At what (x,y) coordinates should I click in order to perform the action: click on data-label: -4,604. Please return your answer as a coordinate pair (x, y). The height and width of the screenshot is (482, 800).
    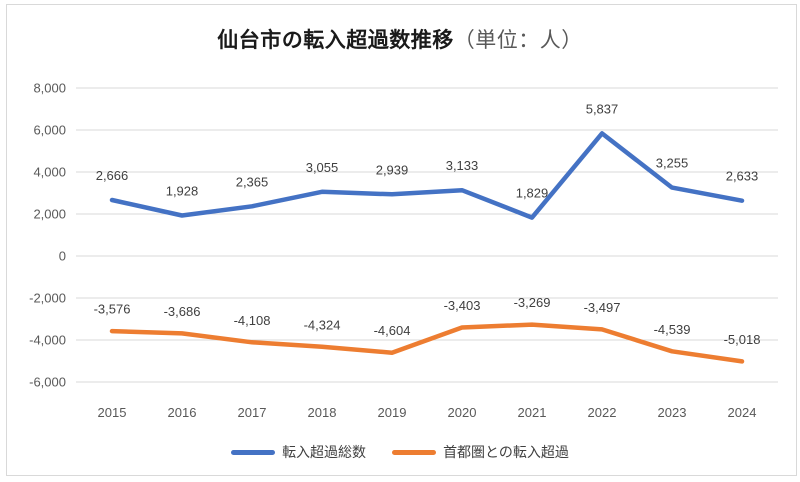
    Looking at the image, I should click on (392, 330).